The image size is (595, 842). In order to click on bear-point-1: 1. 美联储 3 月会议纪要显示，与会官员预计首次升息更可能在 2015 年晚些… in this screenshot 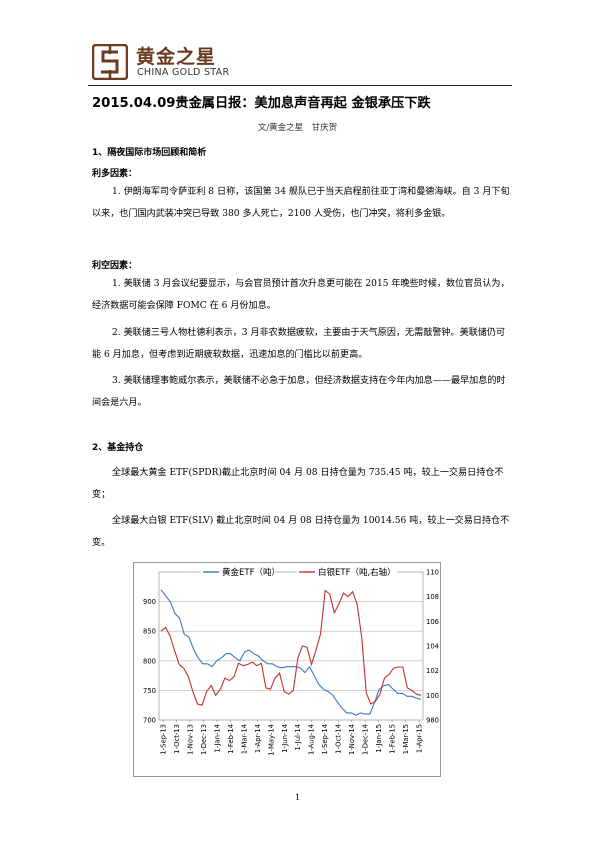, I will do `click(301, 295)`.